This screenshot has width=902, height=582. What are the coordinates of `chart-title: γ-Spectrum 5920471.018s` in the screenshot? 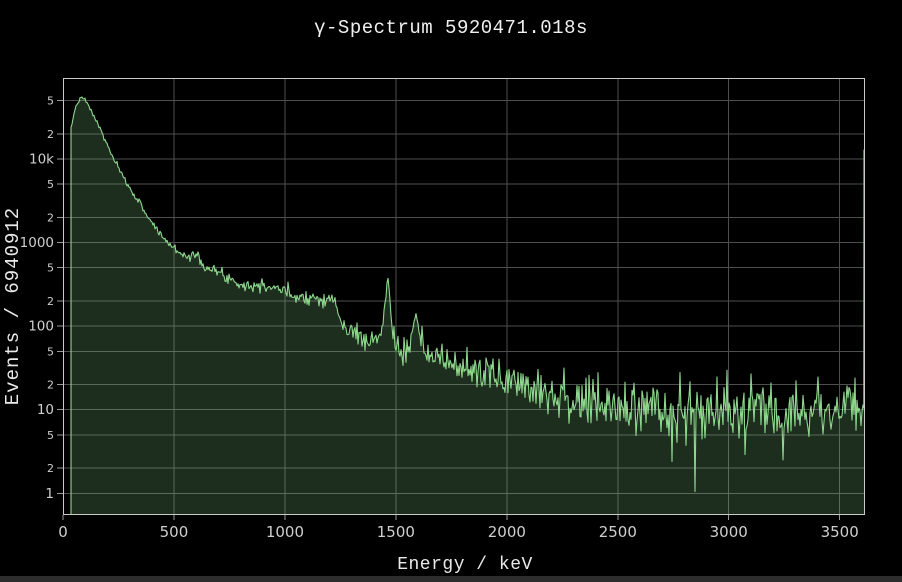 It's located at (451, 28).